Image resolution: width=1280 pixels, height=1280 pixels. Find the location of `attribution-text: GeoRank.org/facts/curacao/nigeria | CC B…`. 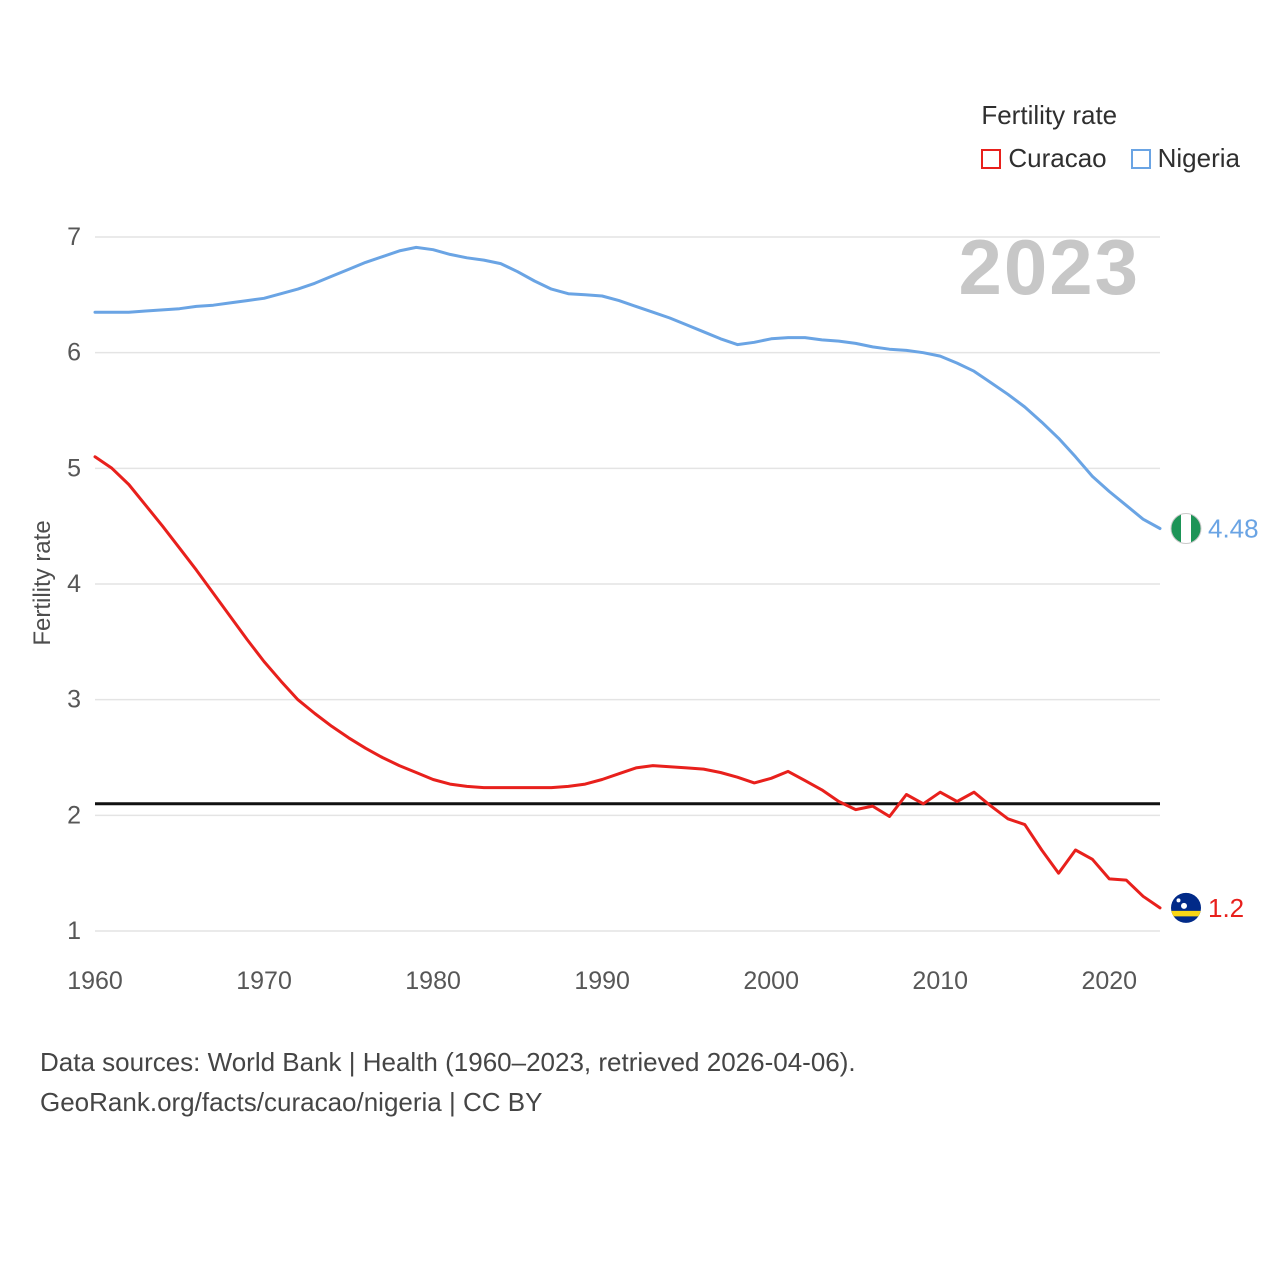

attribution-text: GeoRank.org/facts/curacao/nigeria | CC B… is located at coordinates (291, 1102).